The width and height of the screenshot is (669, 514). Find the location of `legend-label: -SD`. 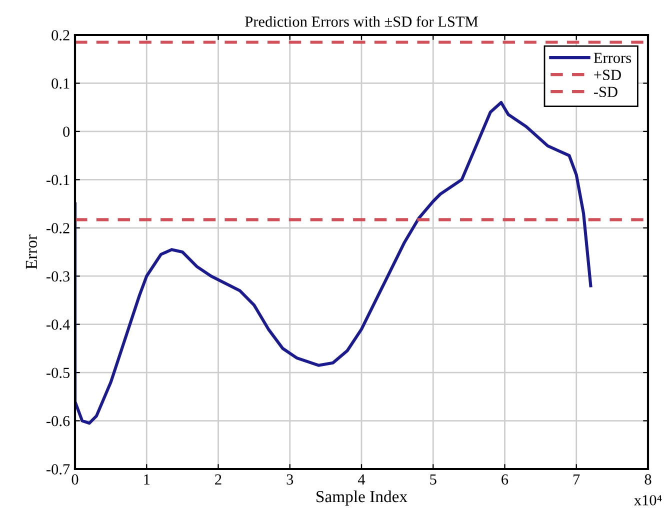

legend-label: -SD is located at coordinates (606, 92).